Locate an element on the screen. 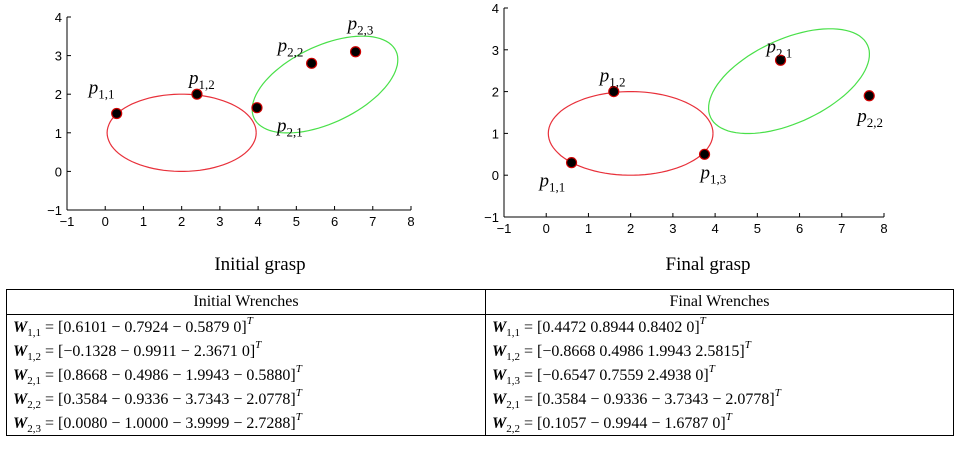 Image resolution: width=962 pixels, height=471 pixels. wrench-vector: = [0.6101 − 0.7924 − 0.5879 0] is located at coordinates (143, 327).